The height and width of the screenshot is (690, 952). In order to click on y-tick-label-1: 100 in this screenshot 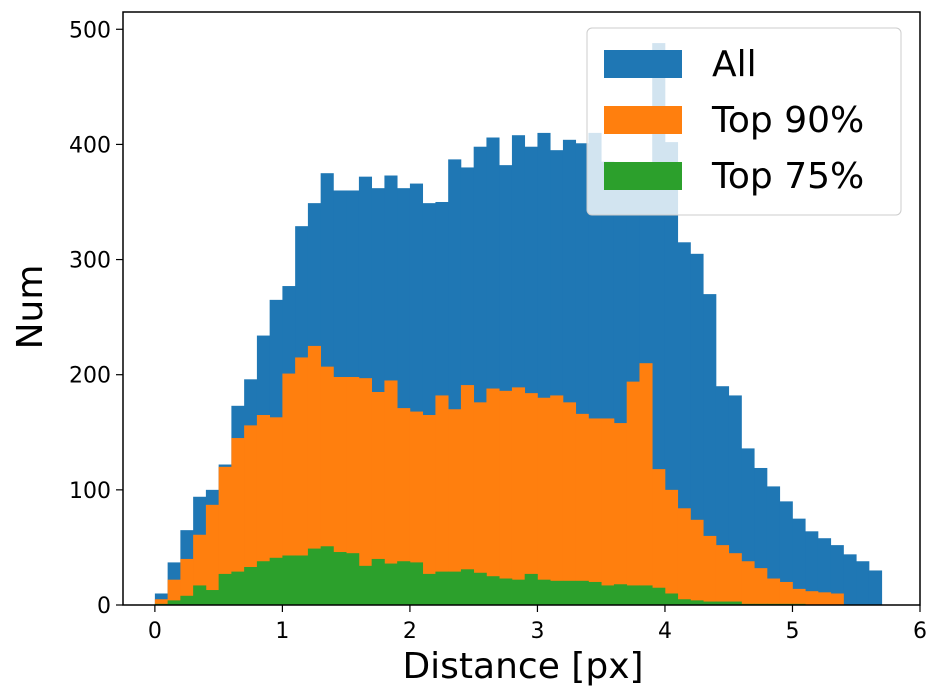, I will do `click(90, 491)`.